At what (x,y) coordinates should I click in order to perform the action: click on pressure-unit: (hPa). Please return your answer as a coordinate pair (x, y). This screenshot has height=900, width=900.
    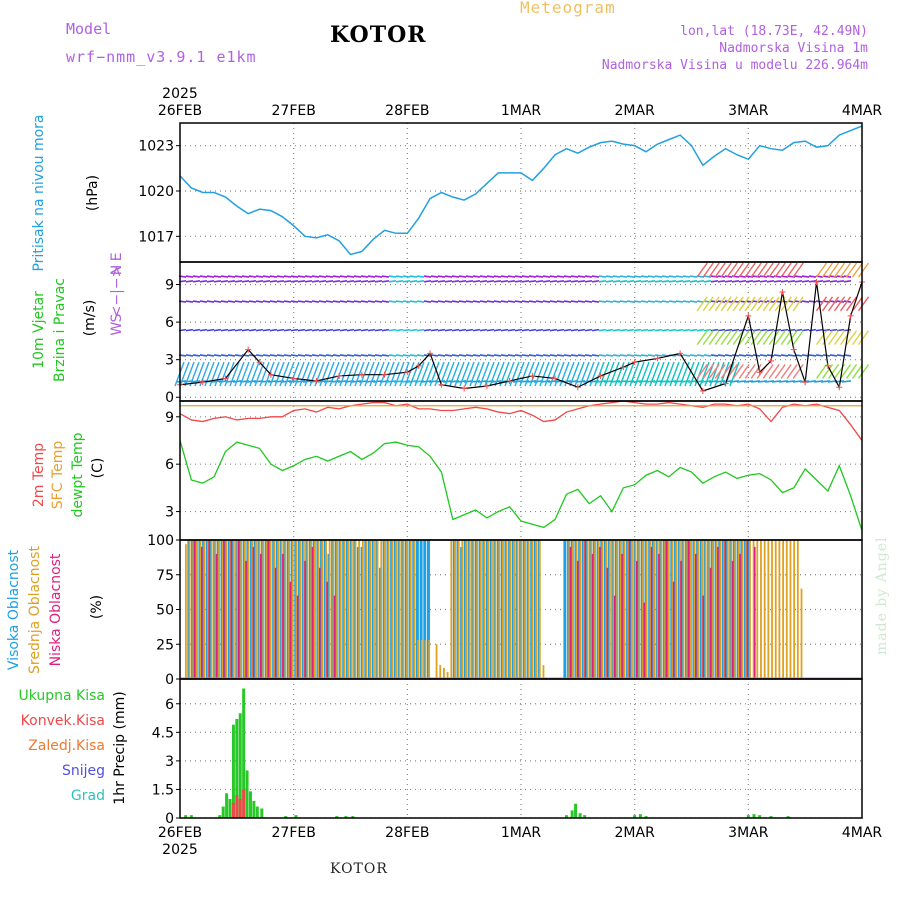
    Looking at the image, I should click on (93, 193).